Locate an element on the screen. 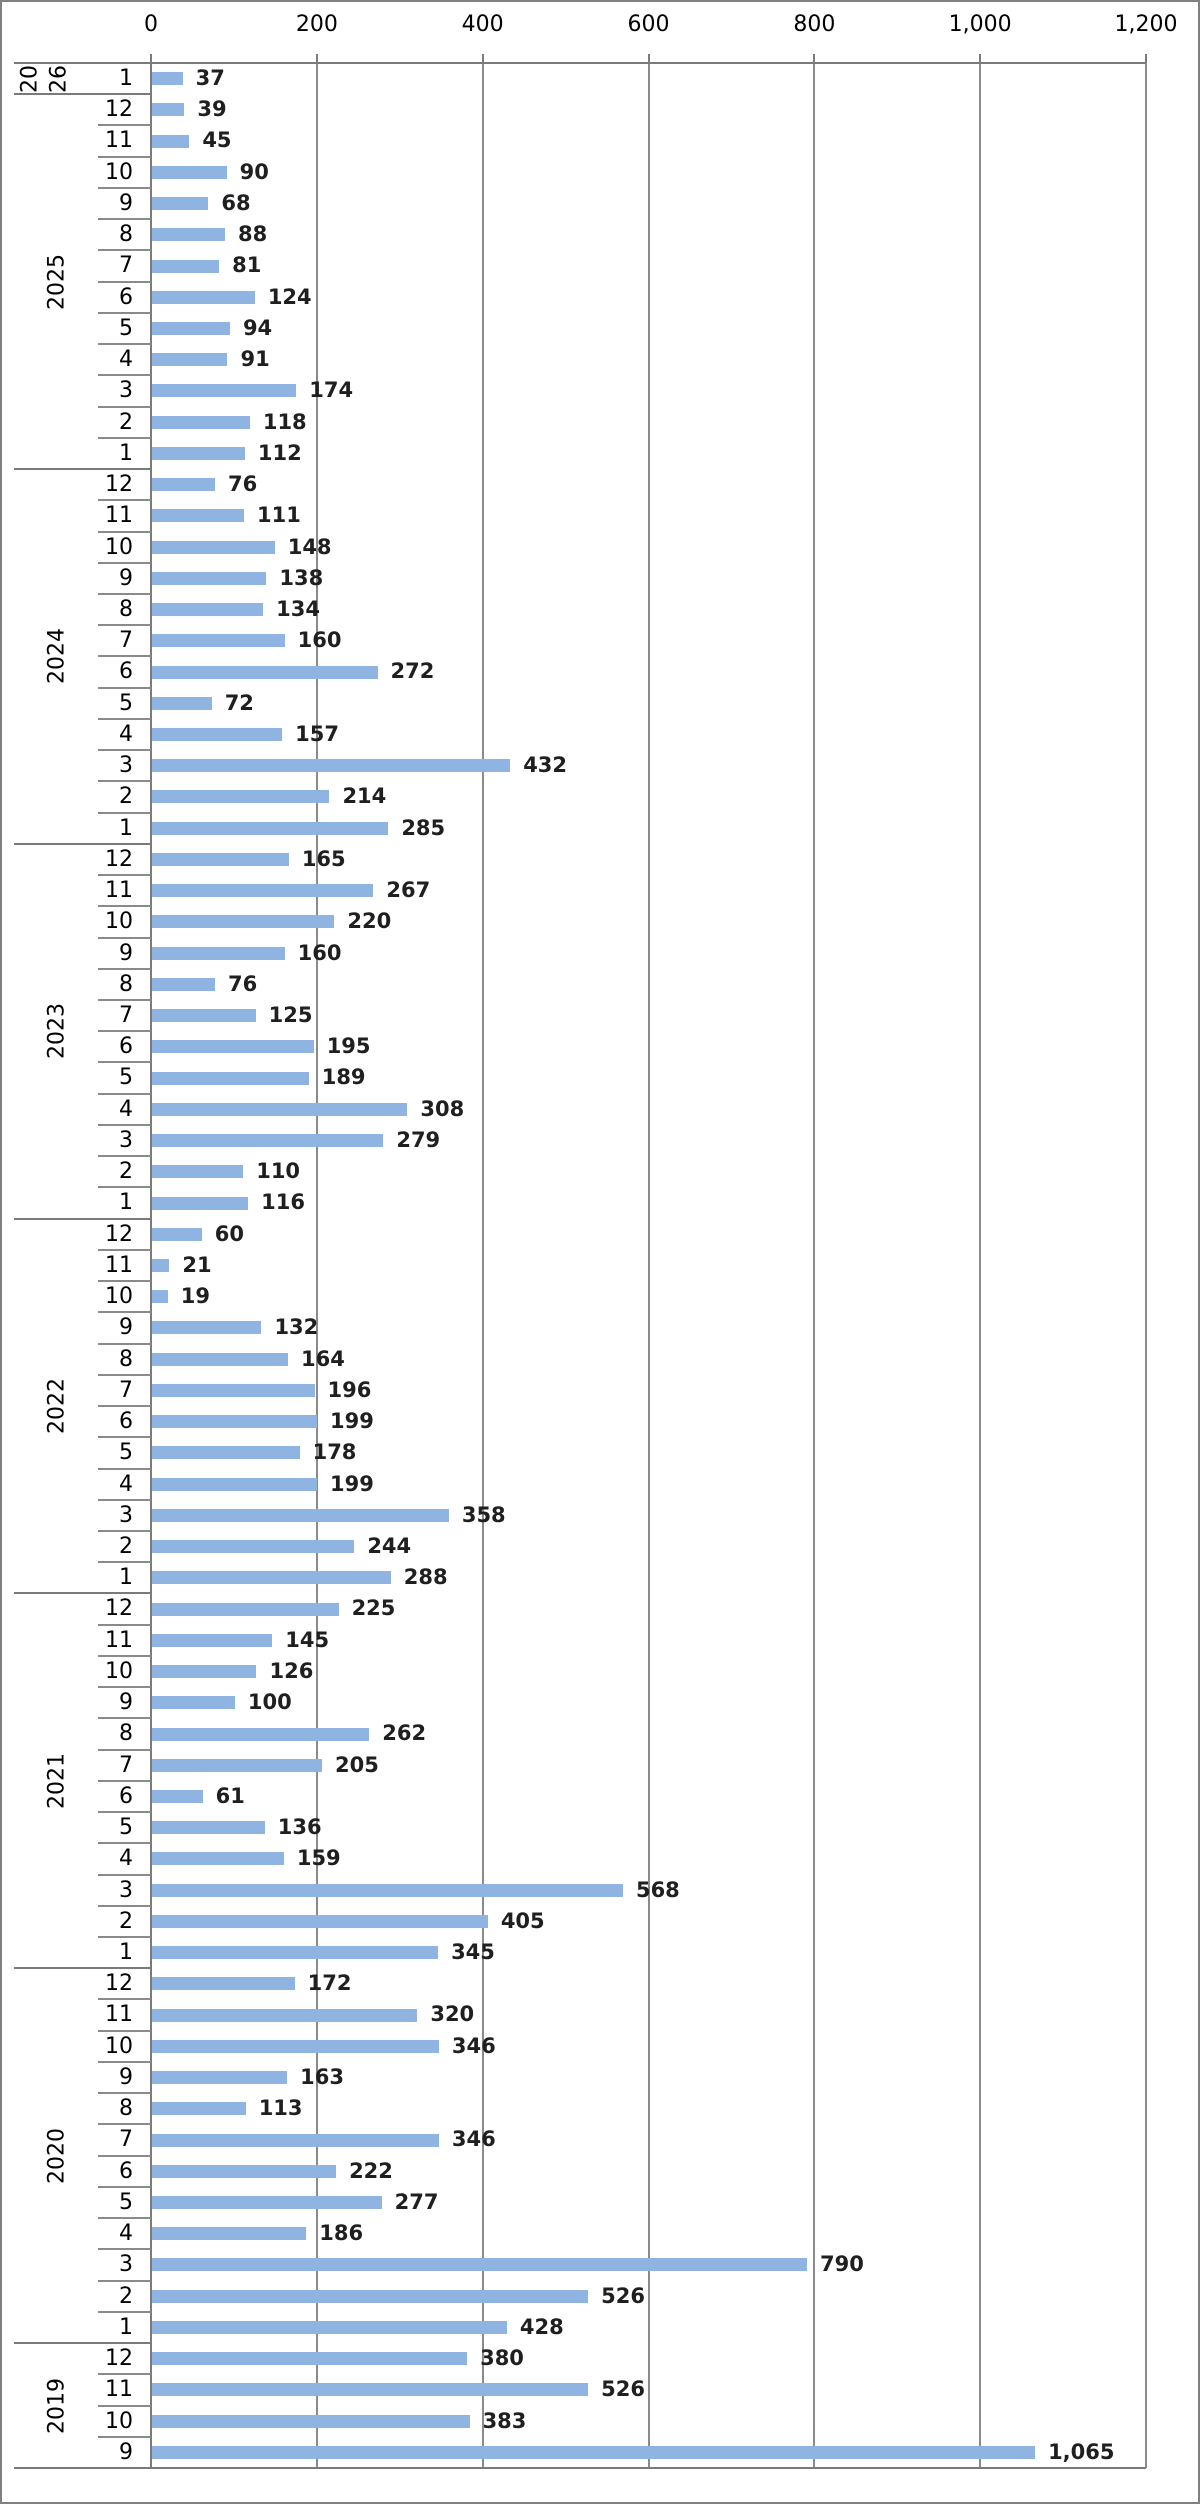 The width and height of the screenshot is (1200, 2504). bar-value-label: 111 is located at coordinates (279, 515).